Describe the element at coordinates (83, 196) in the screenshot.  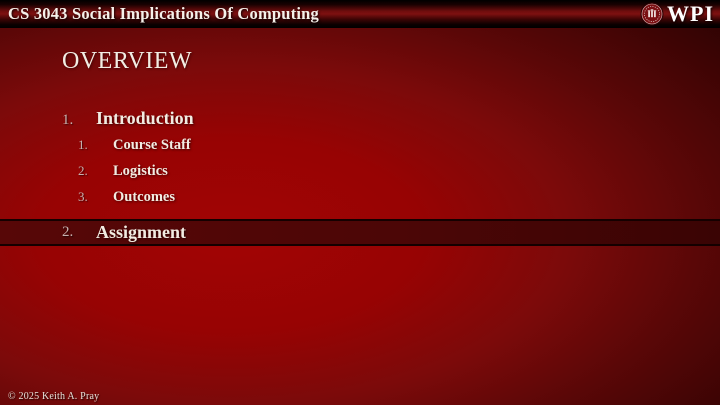
I see `outline-item-number: 3.` at that location.